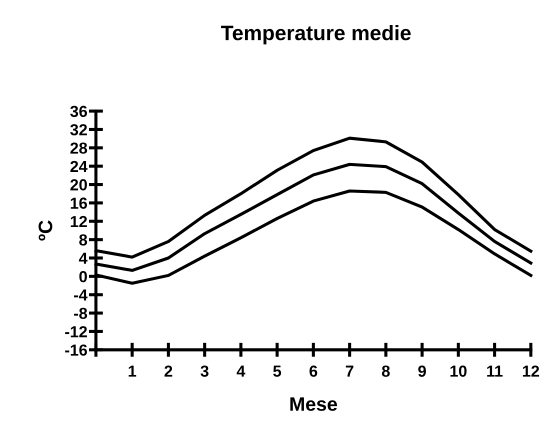 Image resolution: width=545 pixels, height=434 pixels. What do you see at coordinates (45, 230) in the screenshot?
I see `y-axis-title: ºC` at bounding box center [45, 230].